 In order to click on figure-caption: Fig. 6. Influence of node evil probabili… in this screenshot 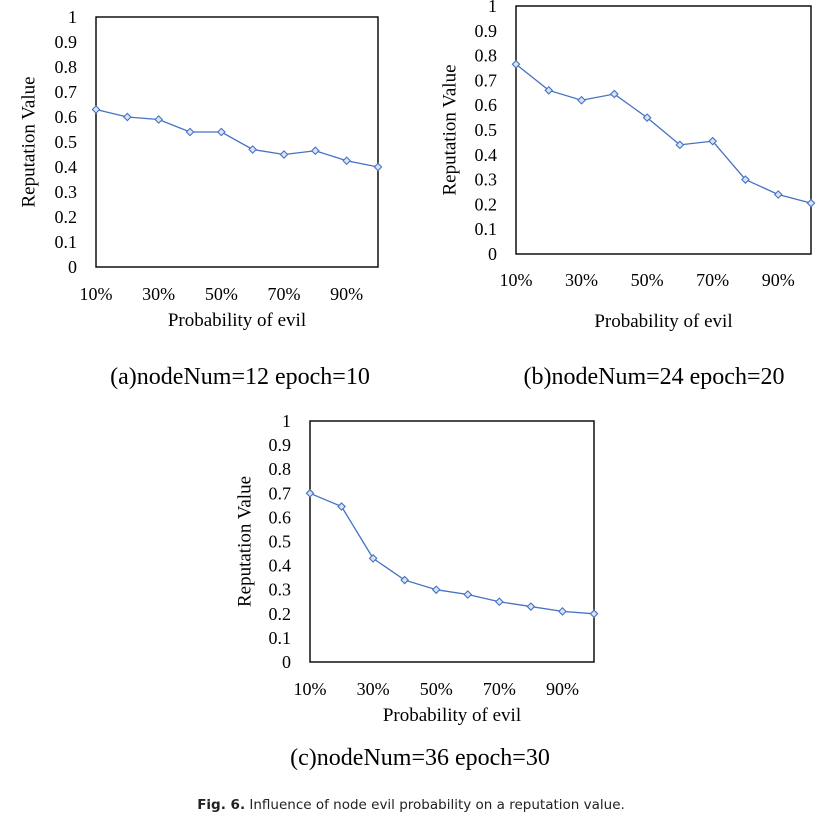, I will do `click(411, 805)`.